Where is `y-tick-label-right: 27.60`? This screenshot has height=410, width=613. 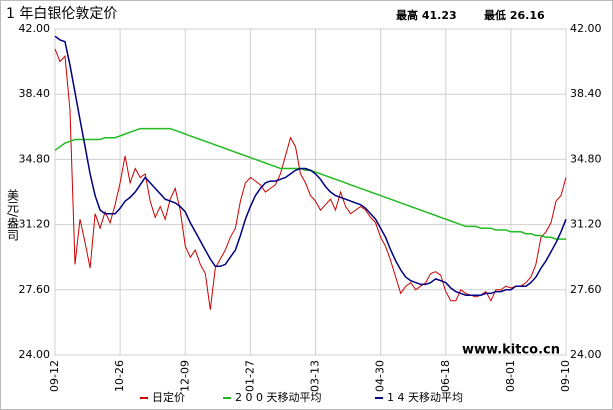 y-tick-label-right: 27.60 is located at coordinates (586, 289).